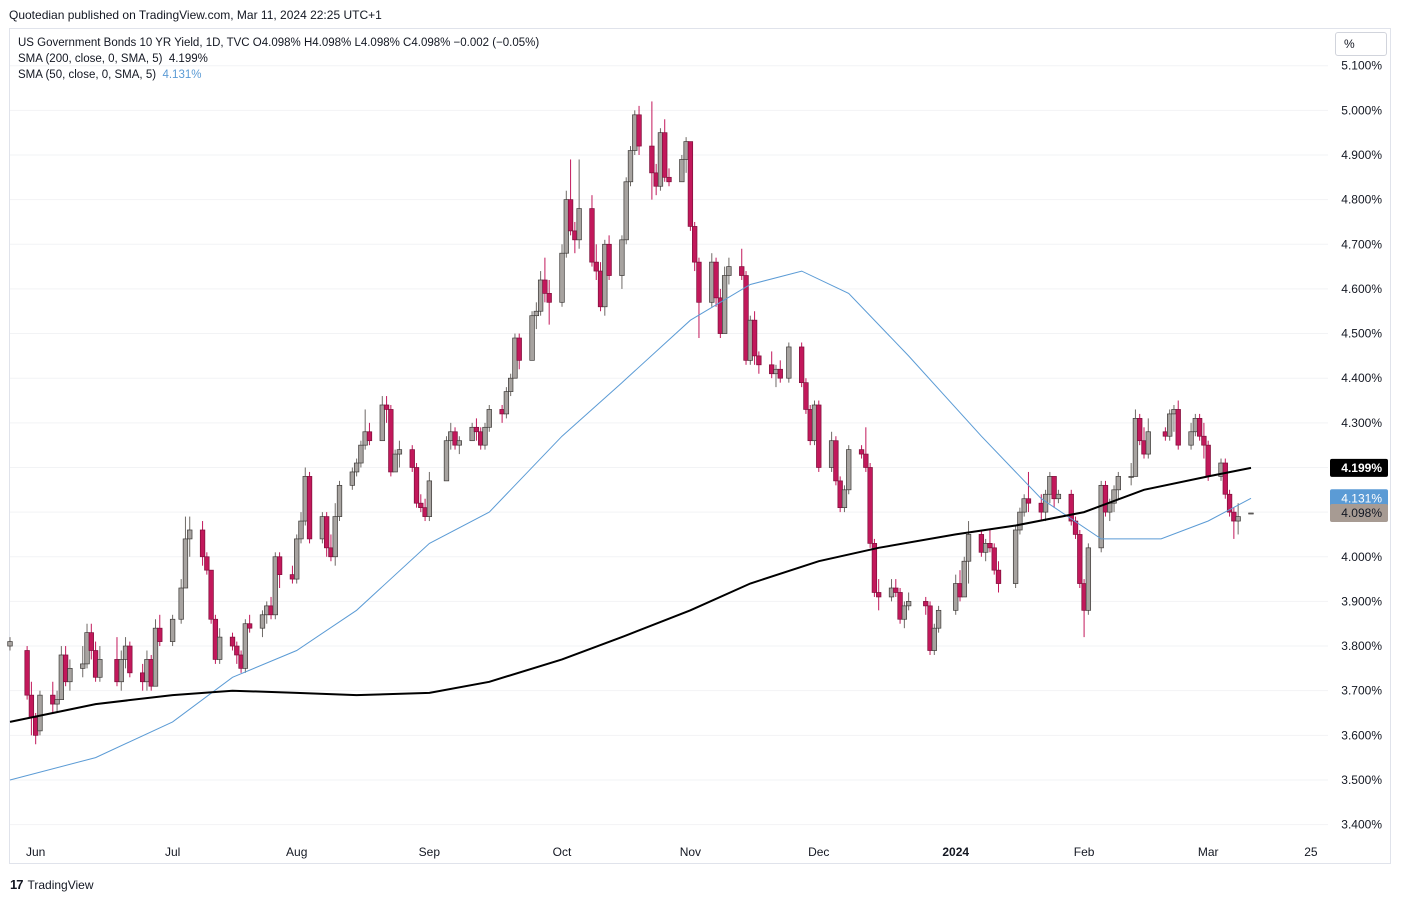  I want to click on percent-scale-button: %, so click(1361, 44).